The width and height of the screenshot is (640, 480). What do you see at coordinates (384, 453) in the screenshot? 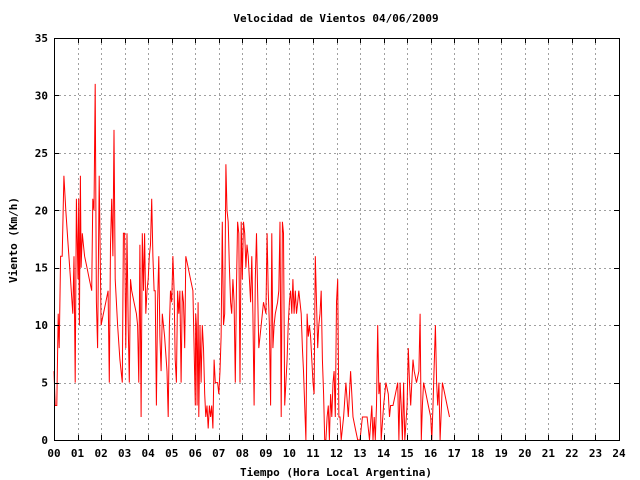
I see `x-tick-label: 14` at bounding box center [384, 453].